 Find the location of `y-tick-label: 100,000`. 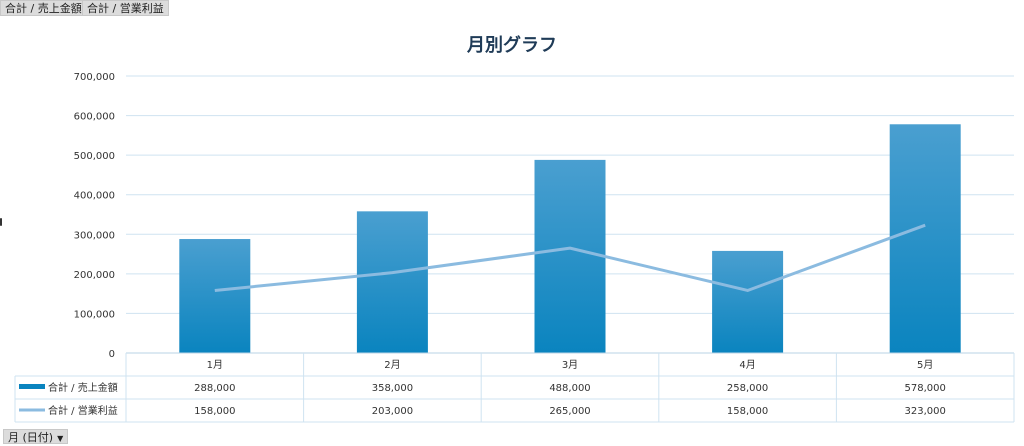

y-tick-label: 100,000 is located at coordinates (94, 314).